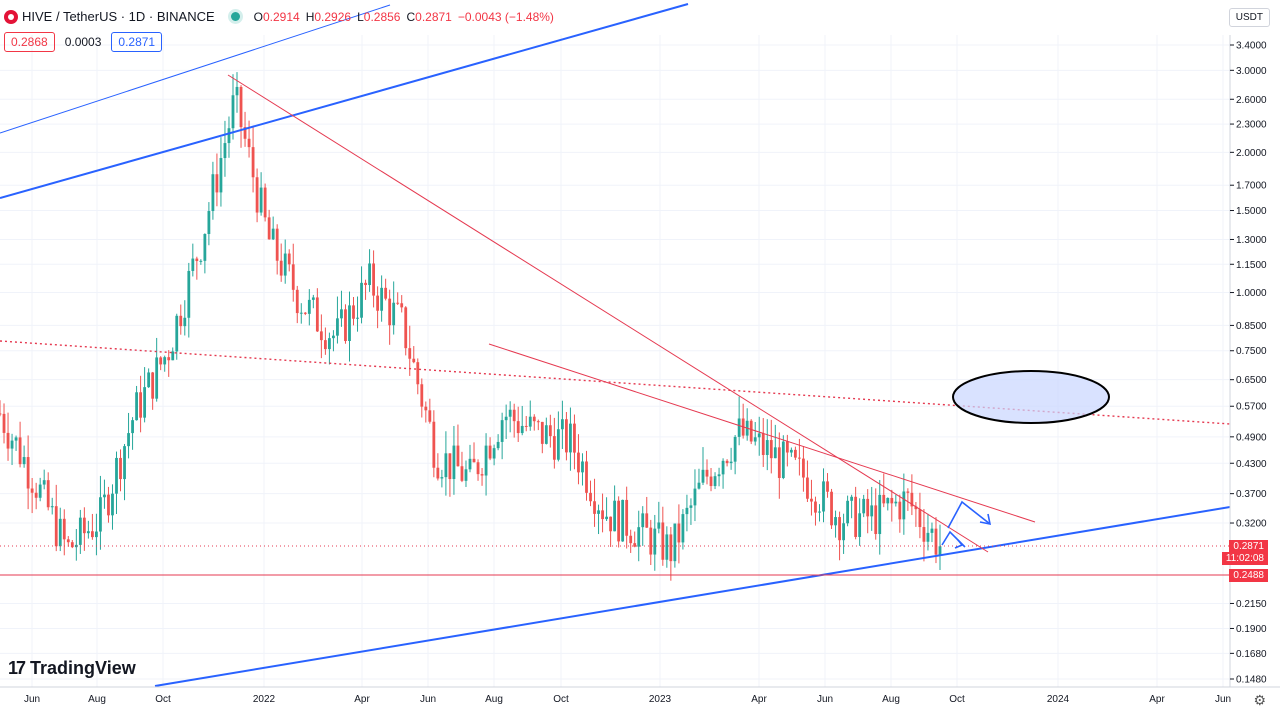 The image size is (1280, 715). Describe the element at coordinates (29, 42) in the screenshot. I see `bid-price: 0.2868` at that location.